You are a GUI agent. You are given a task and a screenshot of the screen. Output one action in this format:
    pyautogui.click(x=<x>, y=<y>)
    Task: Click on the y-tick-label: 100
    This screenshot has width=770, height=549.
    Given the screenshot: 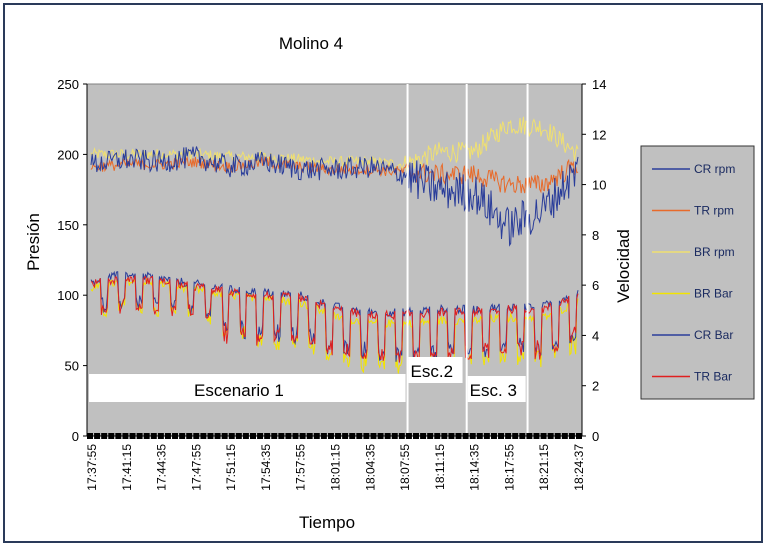 What is the action you would take?
    pyautogui.click(x=68, y=295)
    